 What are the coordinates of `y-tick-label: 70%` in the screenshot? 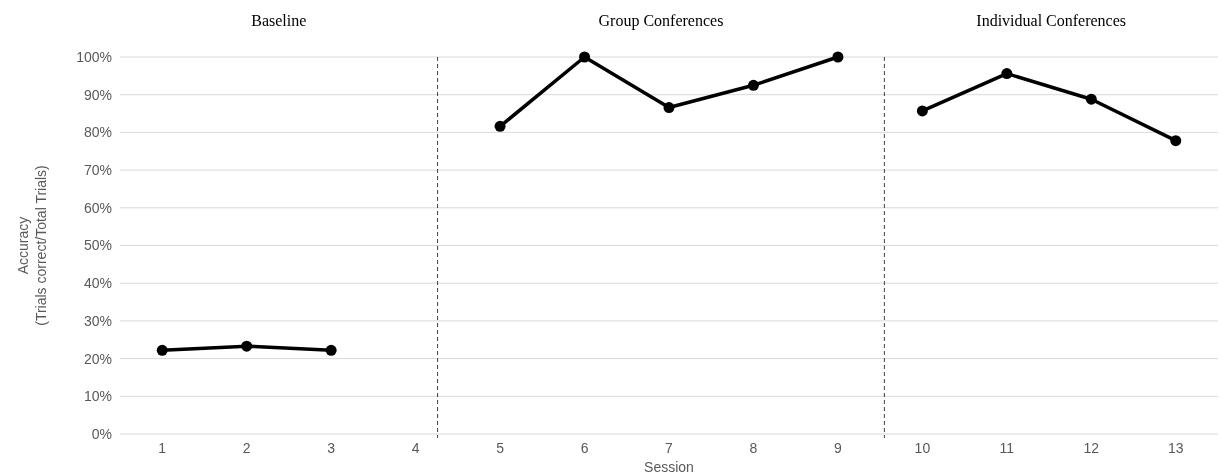 It's located at (97, 170).